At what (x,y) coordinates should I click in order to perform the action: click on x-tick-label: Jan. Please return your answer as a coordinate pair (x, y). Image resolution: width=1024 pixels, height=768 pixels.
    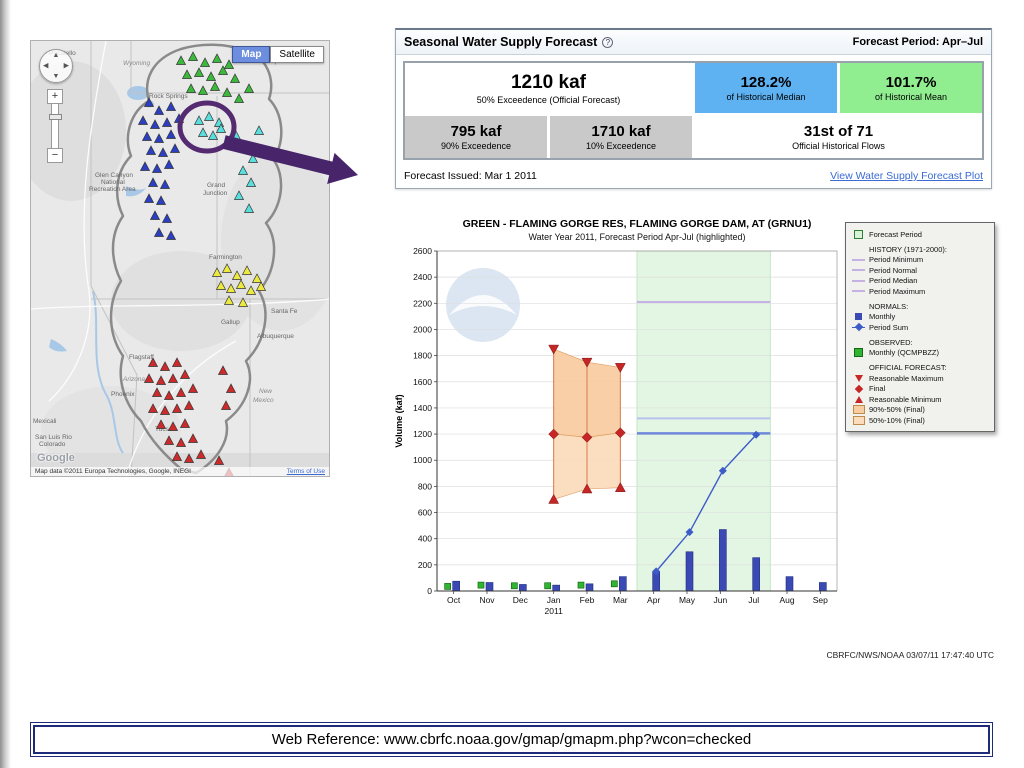
    Looking at the image, I should click on (554, 600).